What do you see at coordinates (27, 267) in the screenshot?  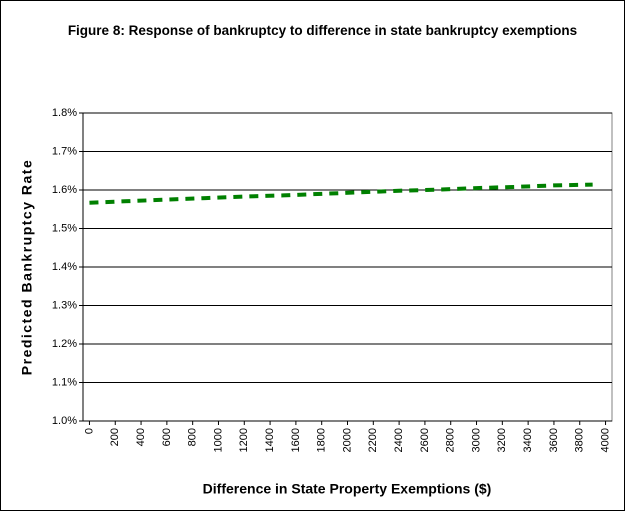 I see `y-axis-title: Predicted Bankruptcy Rate` at bounding box center [27, 267].